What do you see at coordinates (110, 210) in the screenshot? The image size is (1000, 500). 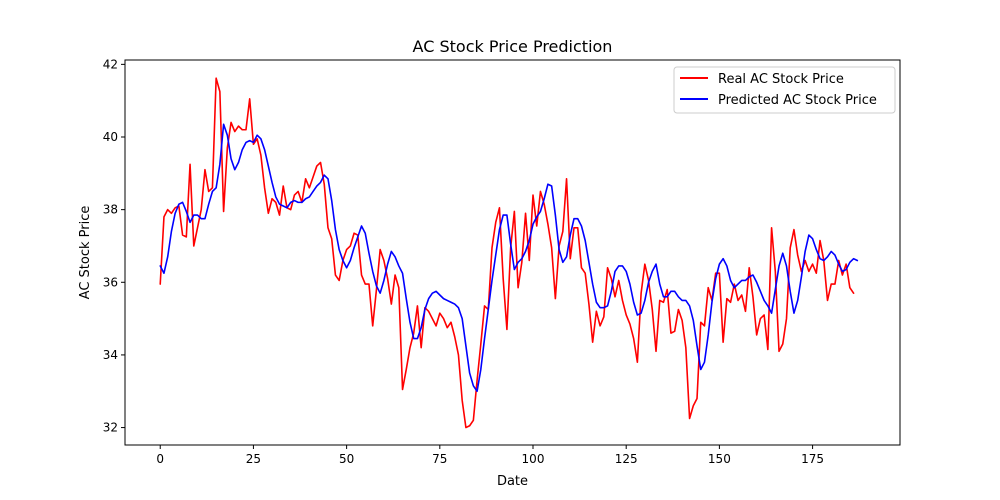 I see `y-tick-label: 38` at bounding box center [110, 210].